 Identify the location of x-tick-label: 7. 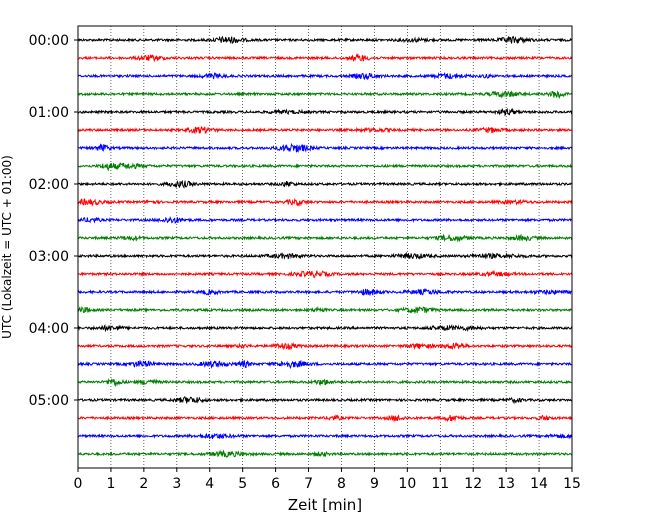
(308, 484).